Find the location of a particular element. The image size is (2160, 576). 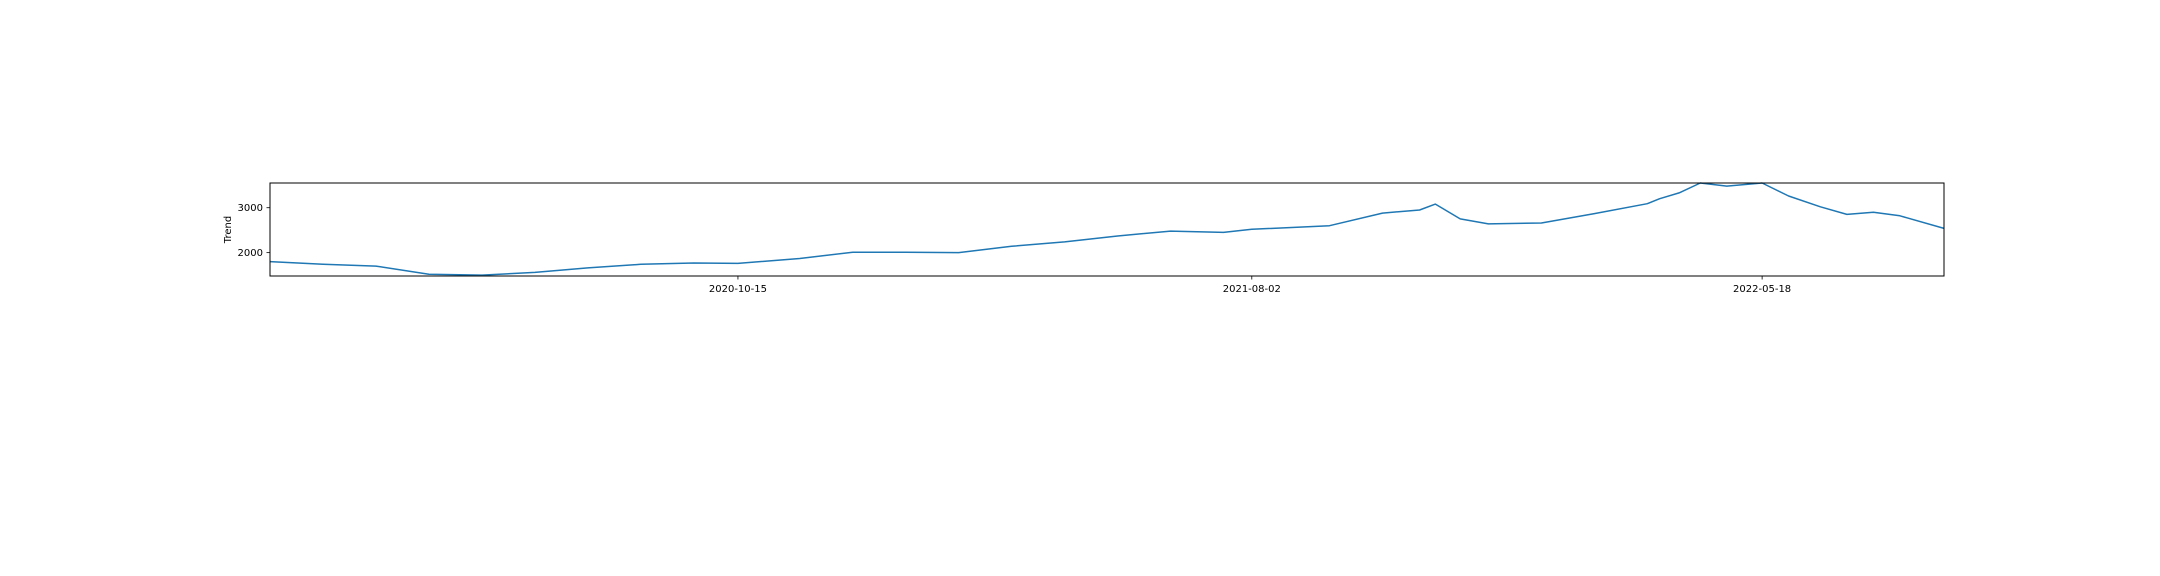

x-tick-label: 2021-08-02 is located at coordinates (1252, 289).